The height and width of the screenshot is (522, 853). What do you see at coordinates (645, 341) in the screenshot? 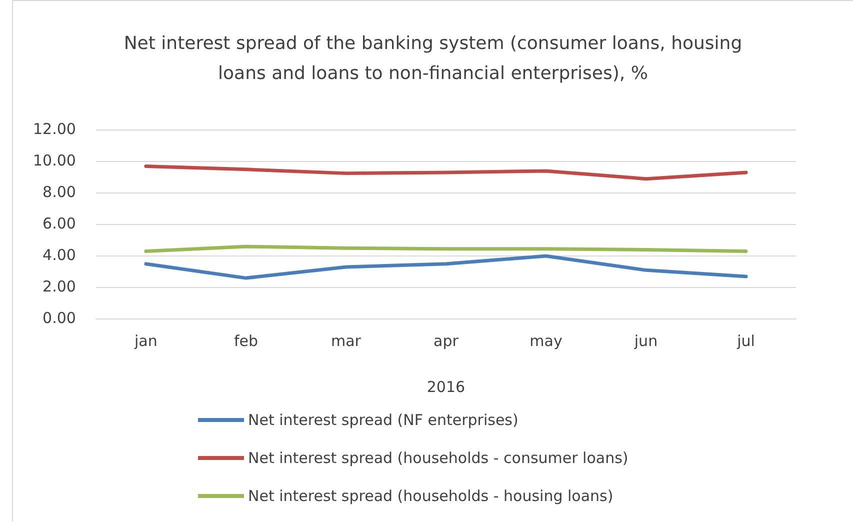
I see `x-tick-label: jun` at bounding box center [645, 341].